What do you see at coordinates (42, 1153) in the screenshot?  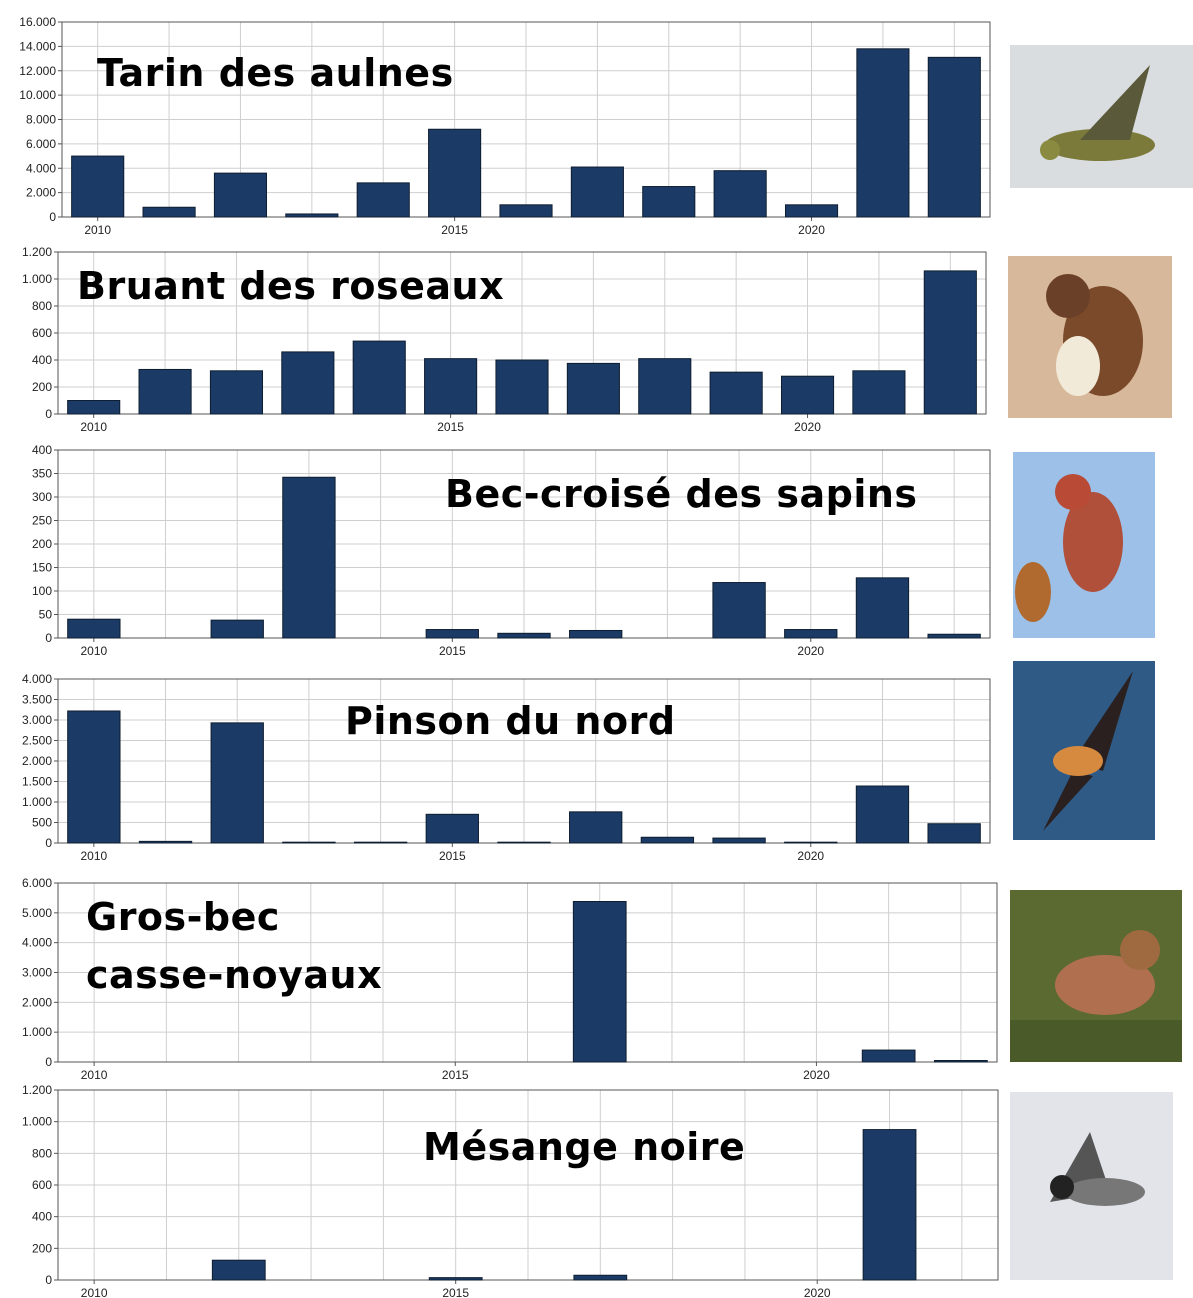 I see `y-tick-label: 800` at bounding box center [42, 1153].